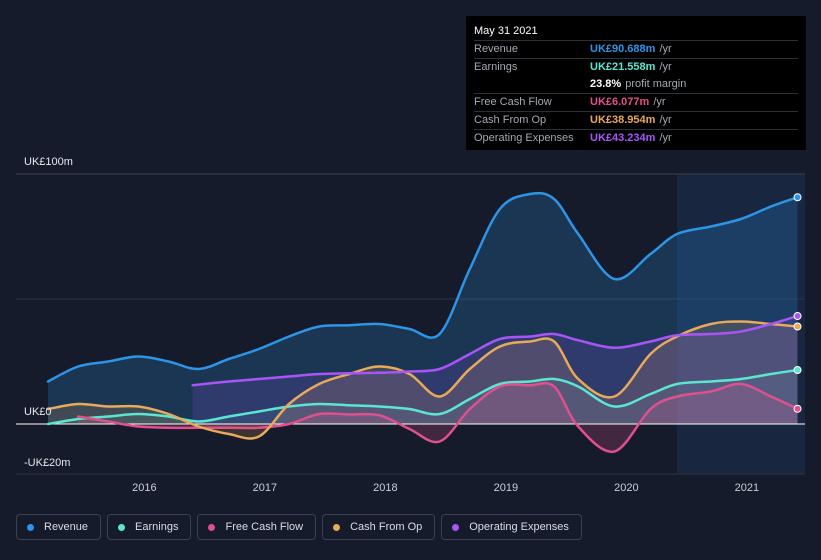 The height and width of the screenshot is (560, 821). I want to click on y-axis-top-label: UK£100m, so click(48, 162).